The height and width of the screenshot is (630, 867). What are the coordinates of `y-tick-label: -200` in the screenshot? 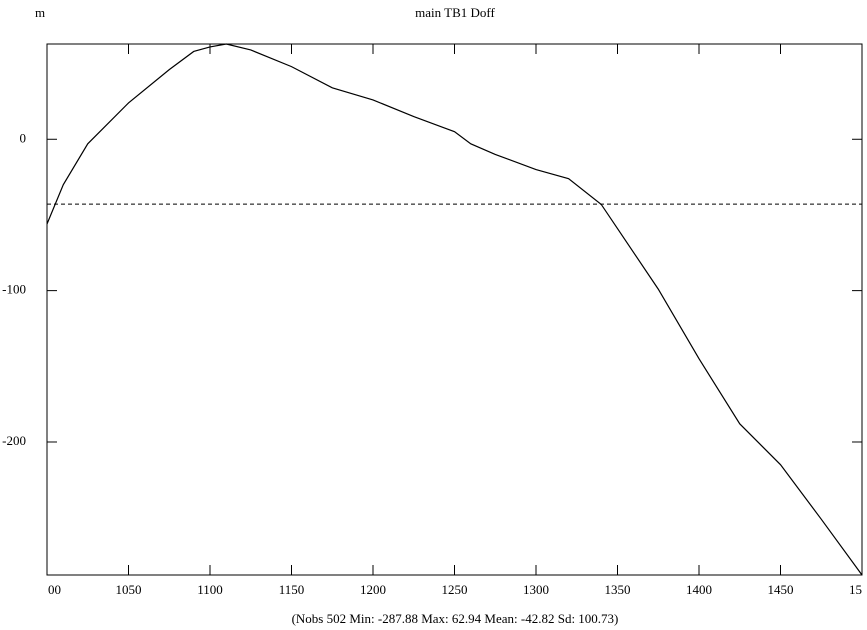 It's located at (14, 440).